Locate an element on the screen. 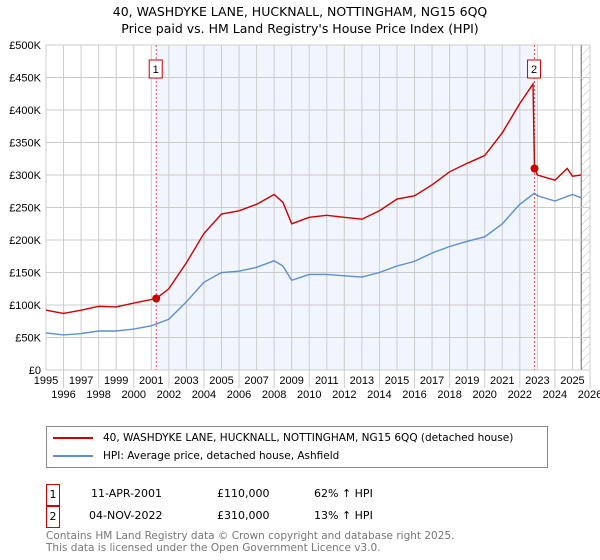 This screenshot has height=560, width=600. x-tick-label: 2007 is located at coordinates (256, 381).